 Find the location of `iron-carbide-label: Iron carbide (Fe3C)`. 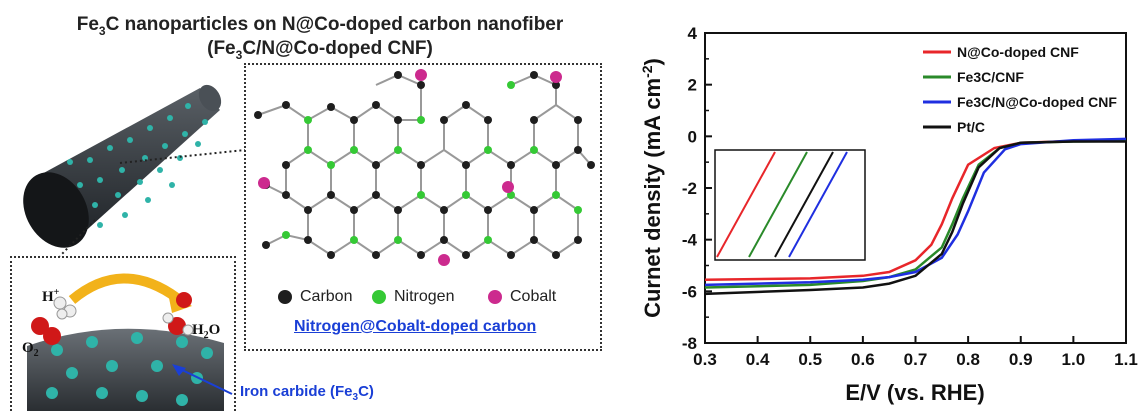

iron-carbide-label: Iron carbide (Fe3C) is located at coordinates (307, 393).